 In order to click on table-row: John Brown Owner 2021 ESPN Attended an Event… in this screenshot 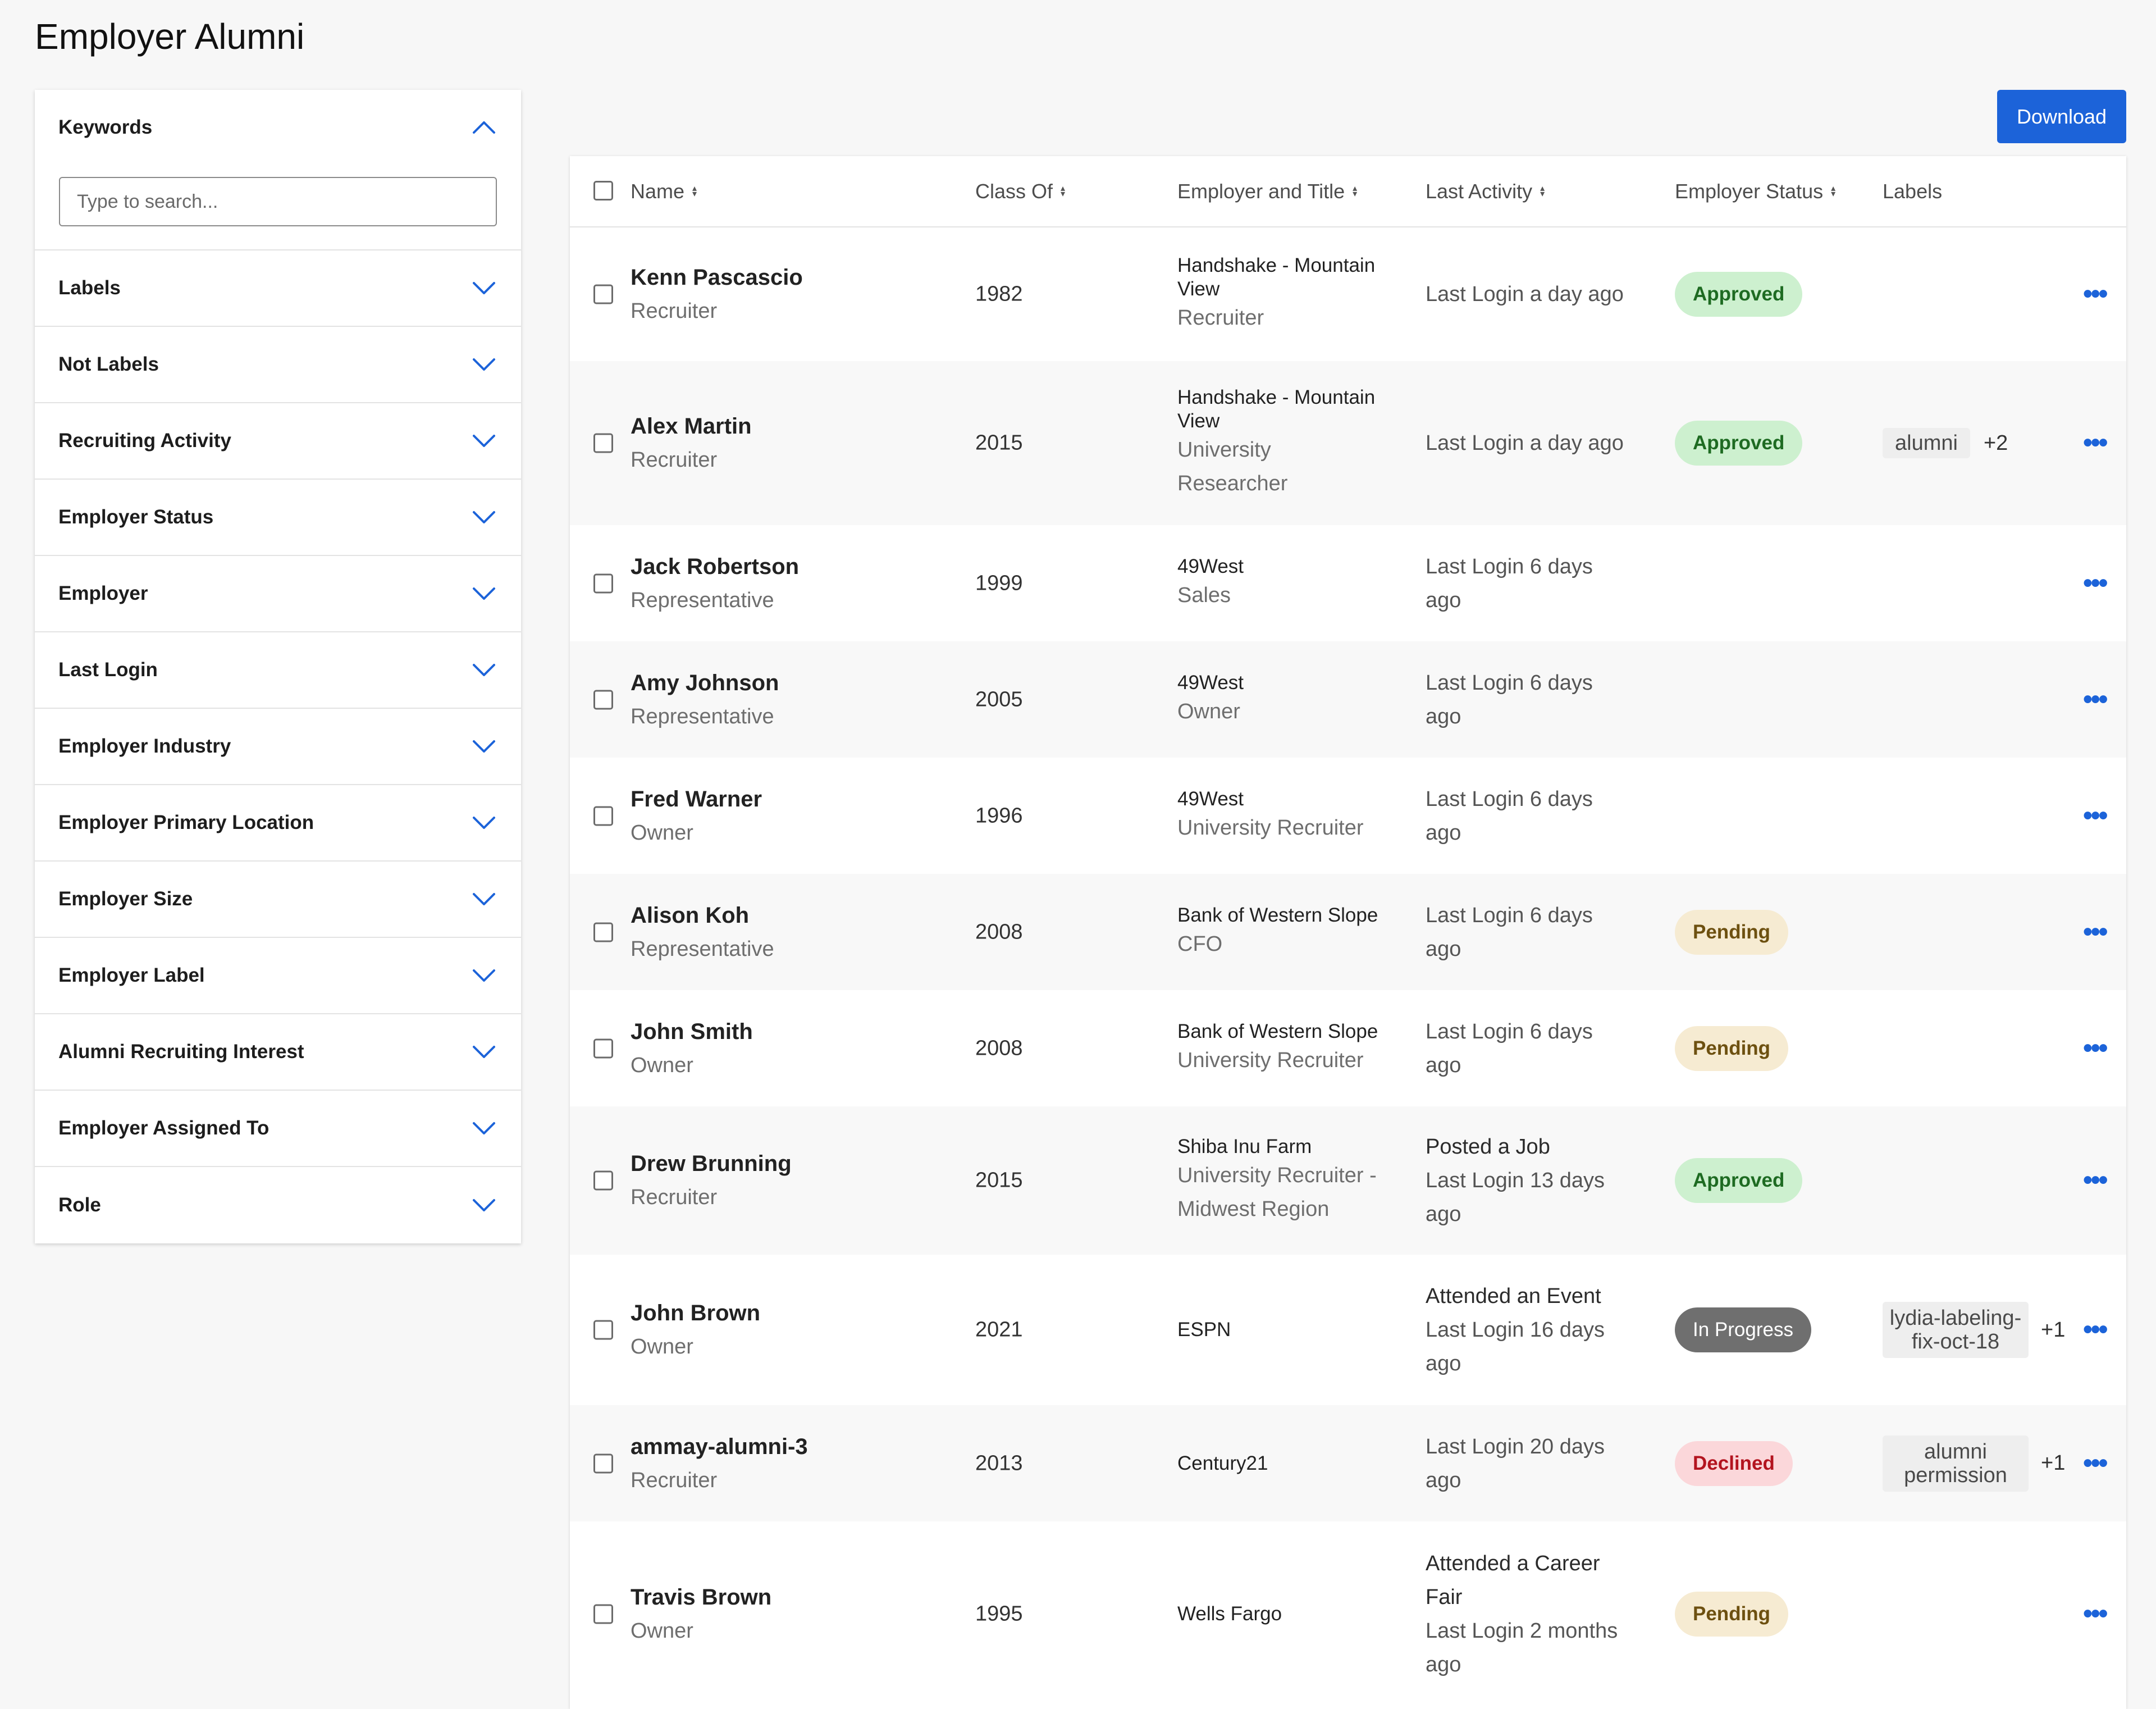, I will do `click(1348, 1330)`.